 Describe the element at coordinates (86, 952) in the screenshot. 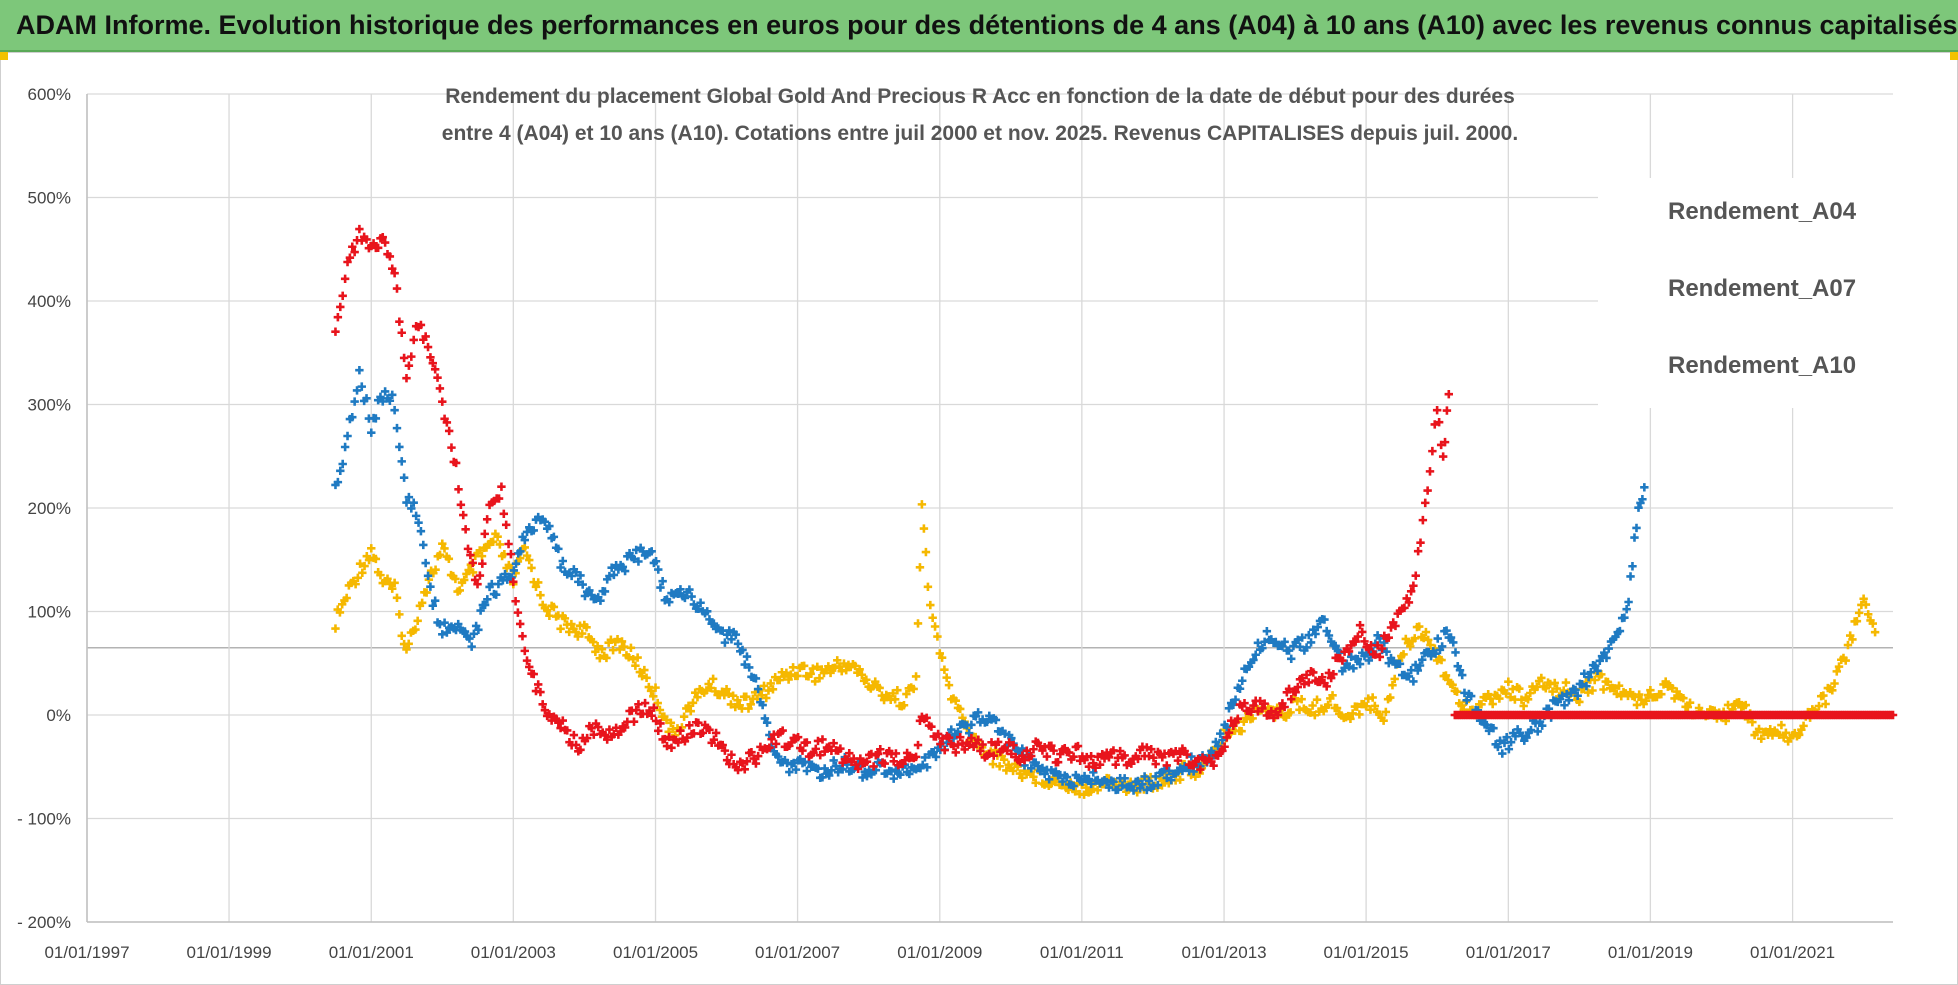

I see `x-tick-label: 01/01/1997` at that location.